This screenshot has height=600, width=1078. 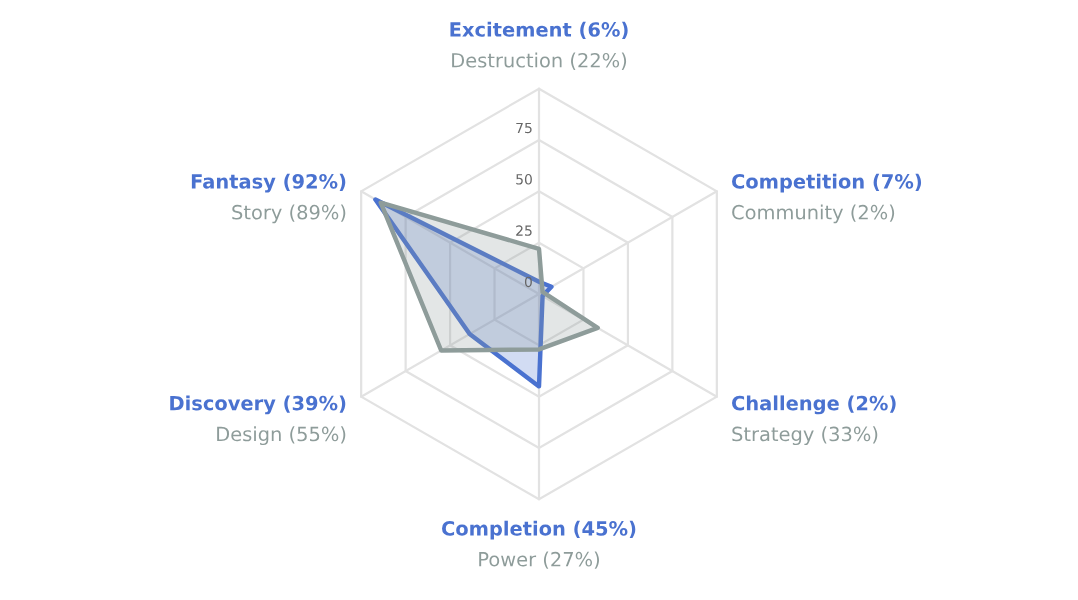 What do you see at coordinates (258, 420) in the screenshot?
I see `spoke-label: Discovery (39%) Design (55%)` at bounding box center [258, 420].